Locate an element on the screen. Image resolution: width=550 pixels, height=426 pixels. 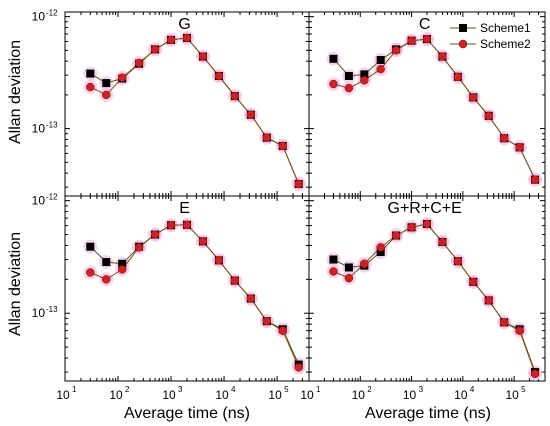
y-tick-label-exponent: -13 is located at coordinates (52, 309).